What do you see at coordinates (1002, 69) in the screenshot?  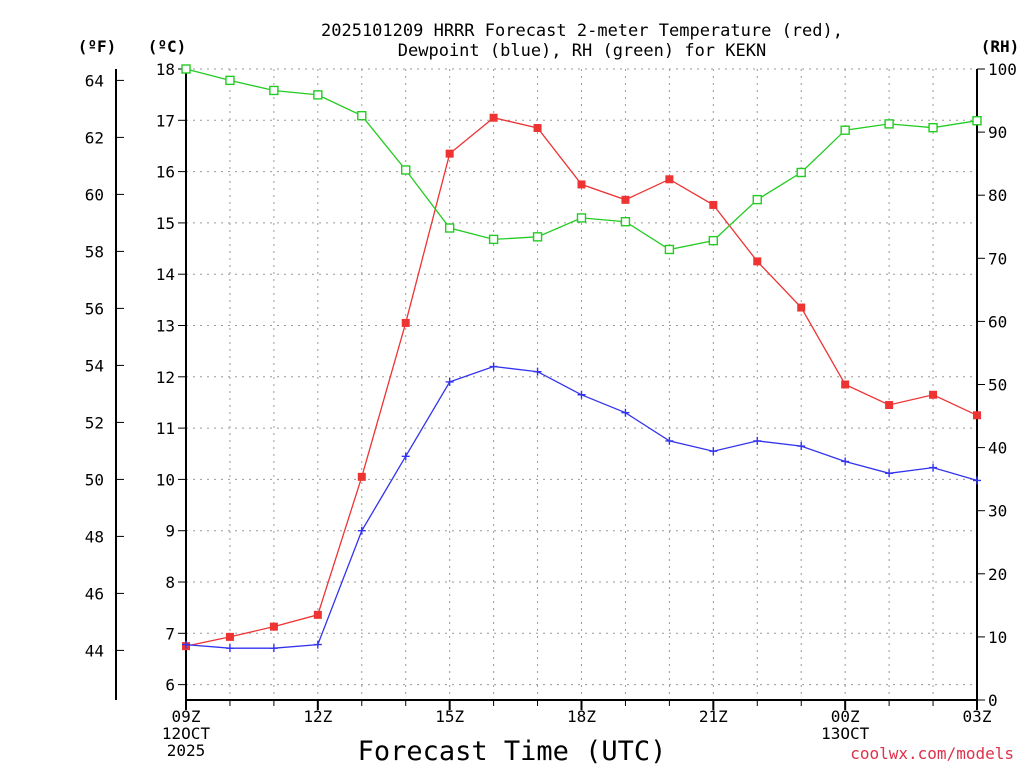 I see `rh-tick-label: 100` at bounding box center [1002, 69].